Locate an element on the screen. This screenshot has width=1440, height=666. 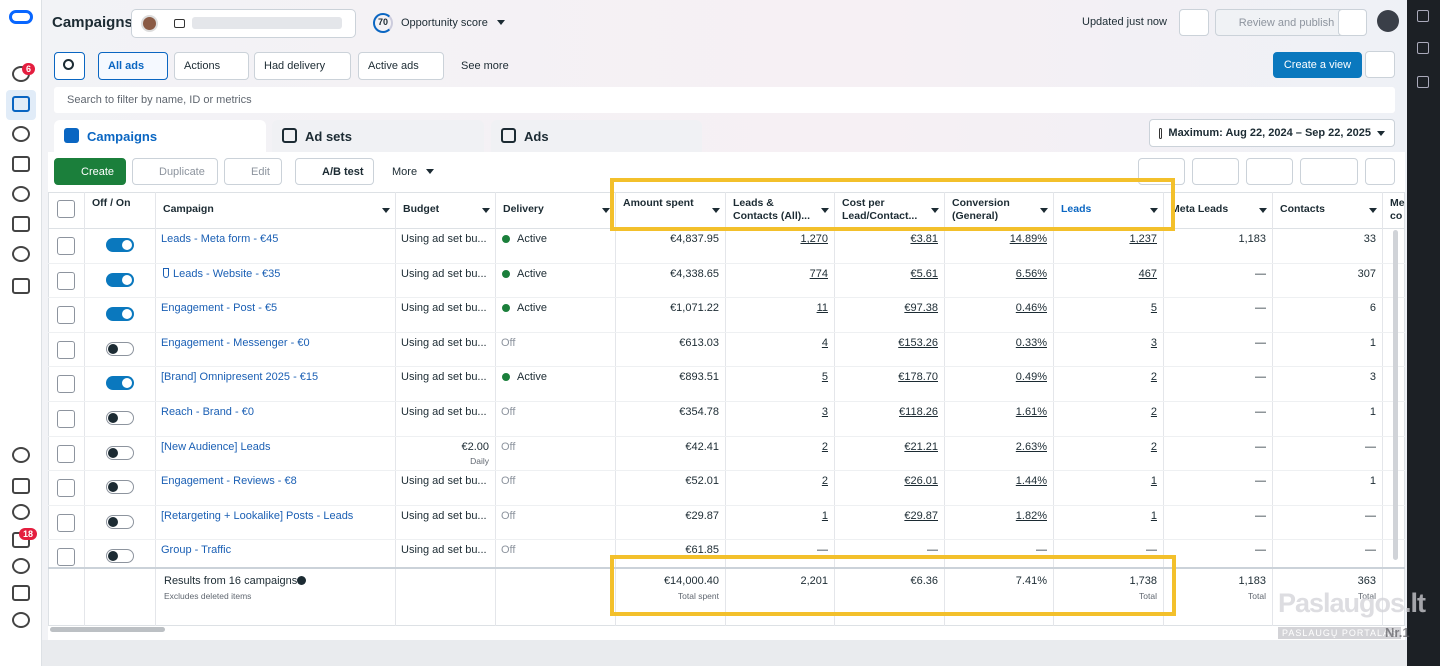
cost-per-cell: €97.38 is located at coordinates (921, 308).